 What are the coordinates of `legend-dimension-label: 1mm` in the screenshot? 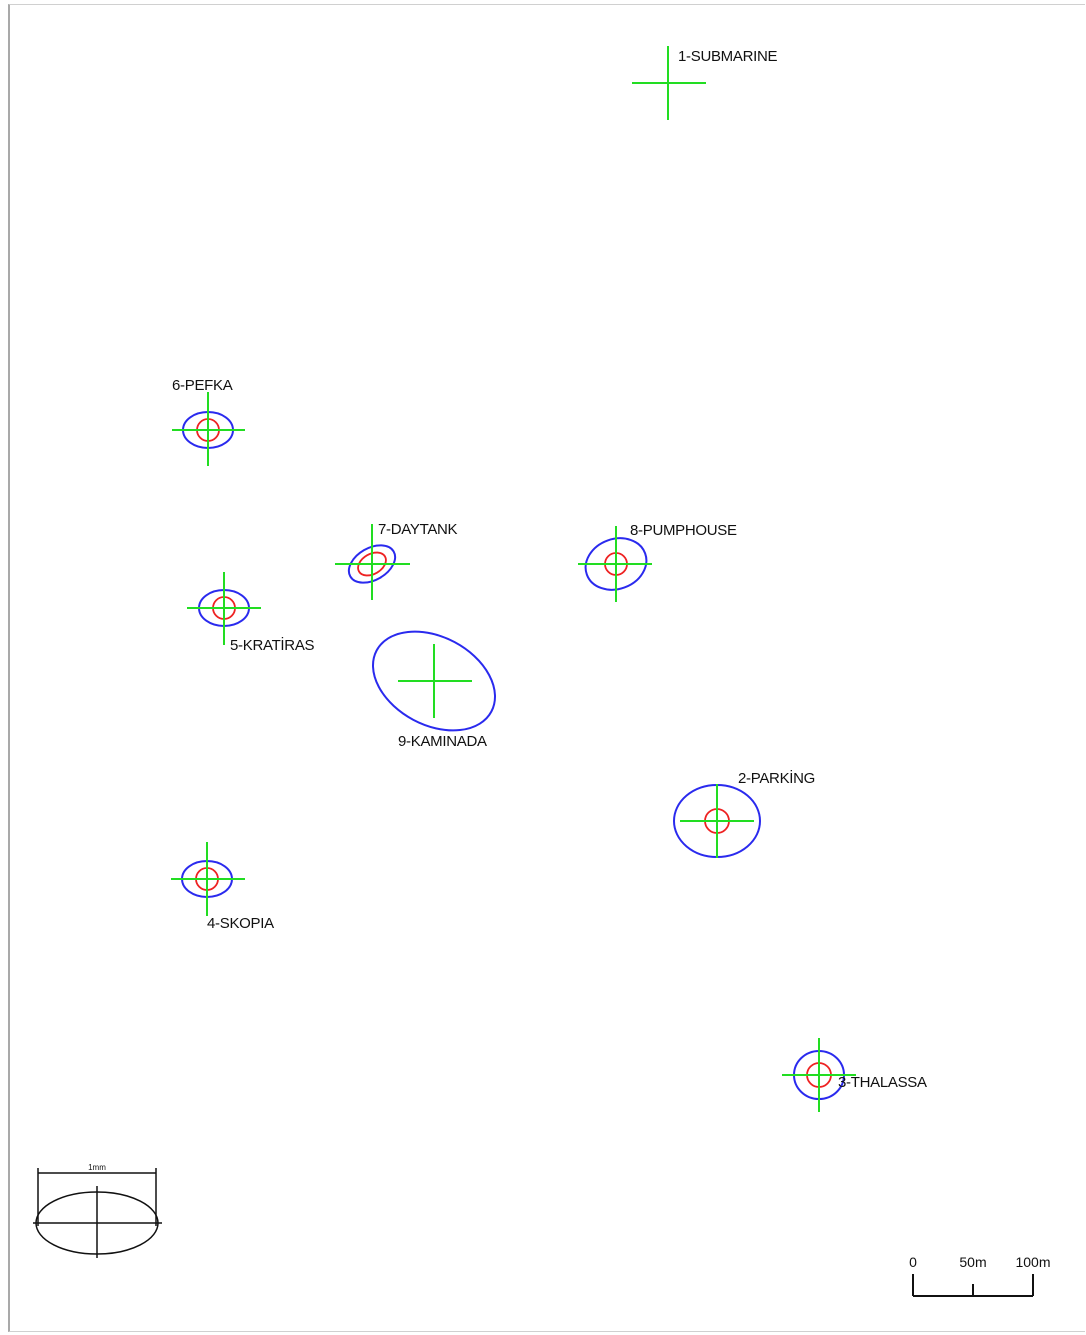 It's located at (97, 1167).